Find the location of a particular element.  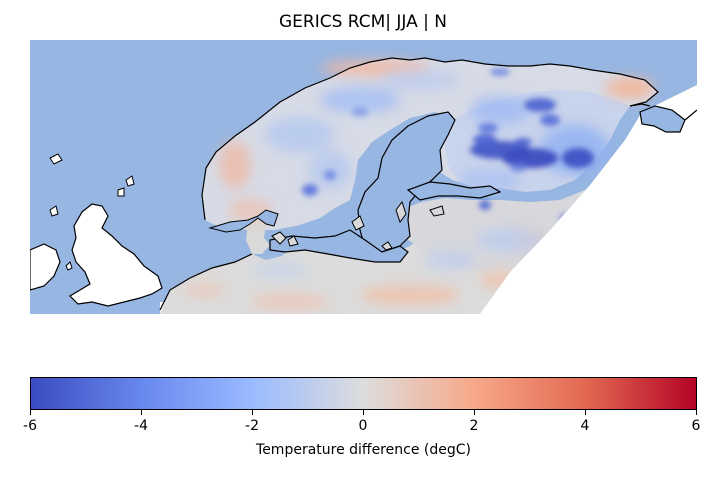

north-sea-islands is located at coordinates (92, 185).